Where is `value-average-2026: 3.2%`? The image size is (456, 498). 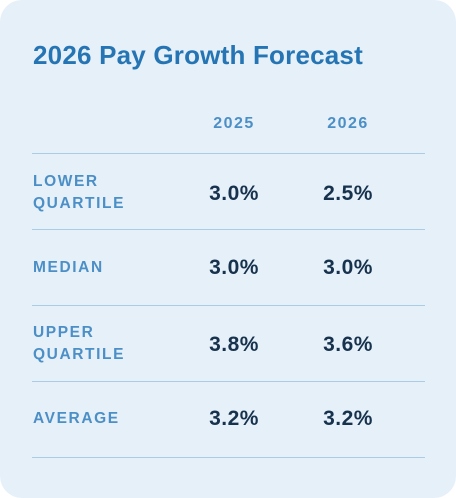
value-average-2026: 3.2% is located at coordinates (348, 418).